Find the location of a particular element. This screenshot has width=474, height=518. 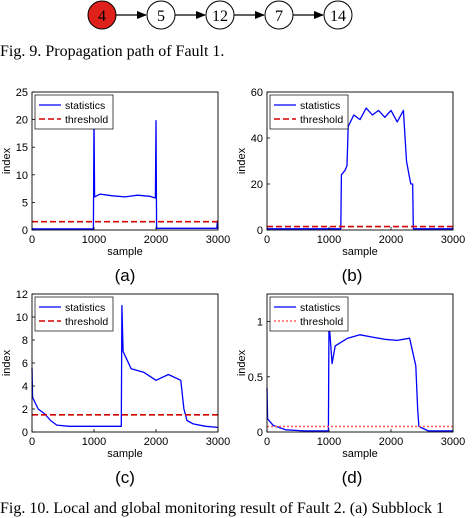

y-tick-label: 12 is located at coordinates (22, 295).